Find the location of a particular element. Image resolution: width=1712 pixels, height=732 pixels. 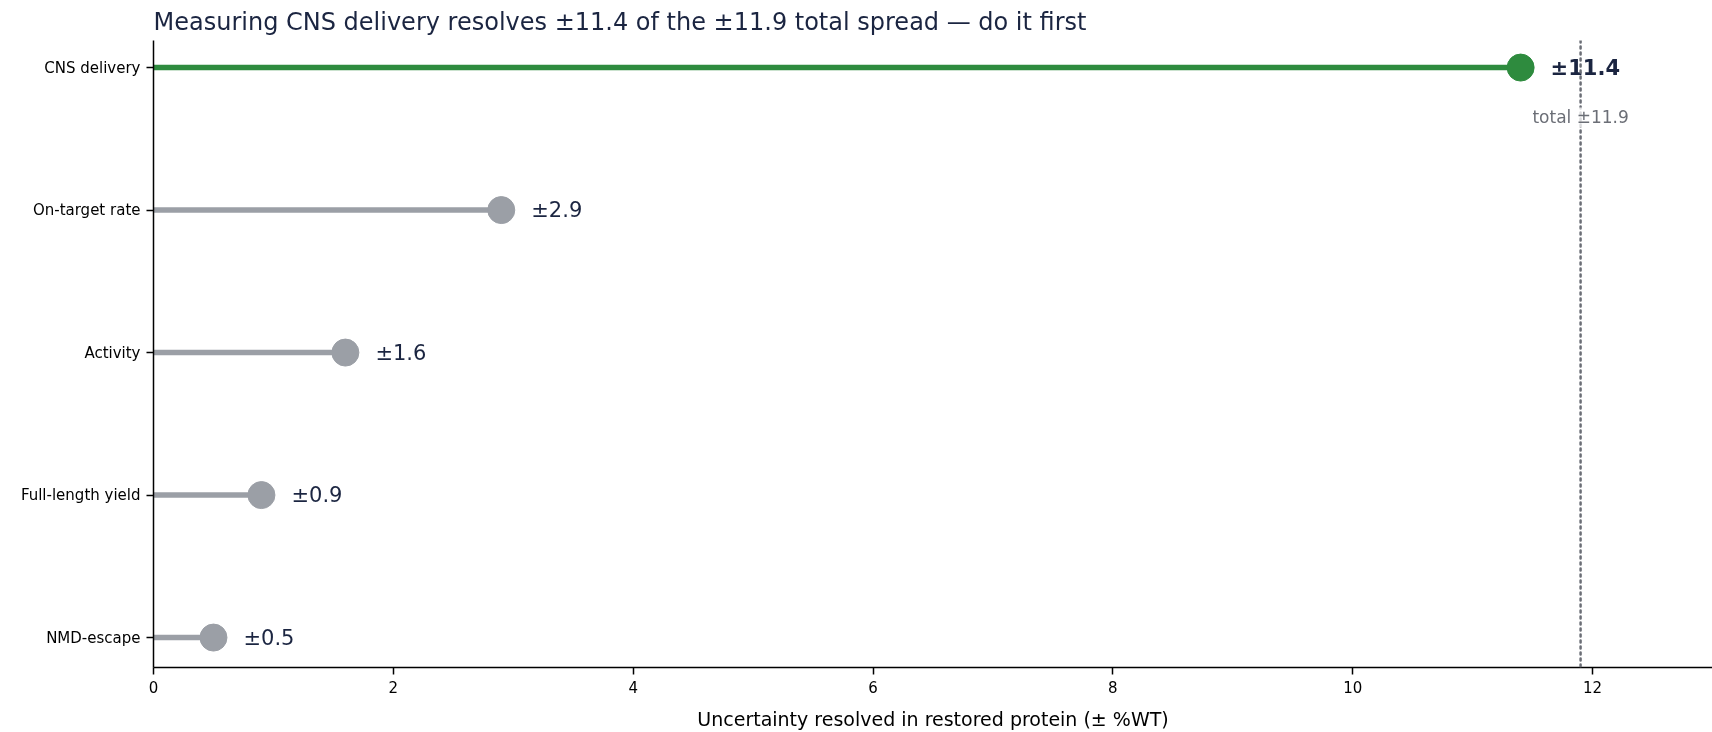

x-tick-label: 4 is located at coordinates (633, 687).